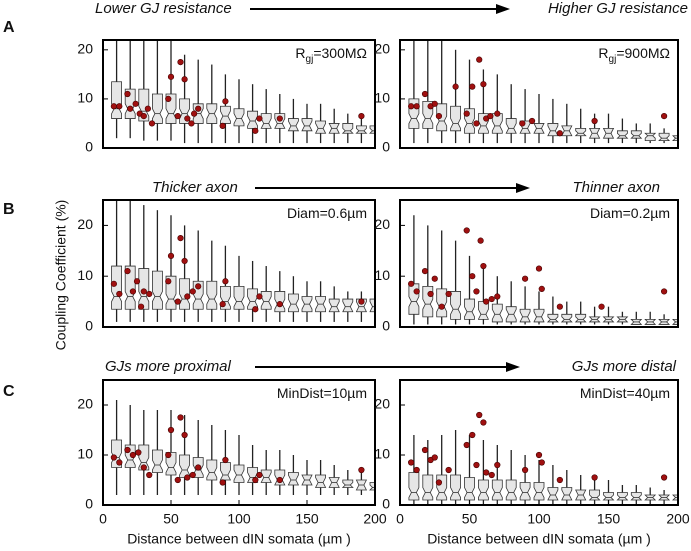  Describe the element at coordinates (195, 187) in the screenshot. I see `row-note: Thicker axon` at that location.